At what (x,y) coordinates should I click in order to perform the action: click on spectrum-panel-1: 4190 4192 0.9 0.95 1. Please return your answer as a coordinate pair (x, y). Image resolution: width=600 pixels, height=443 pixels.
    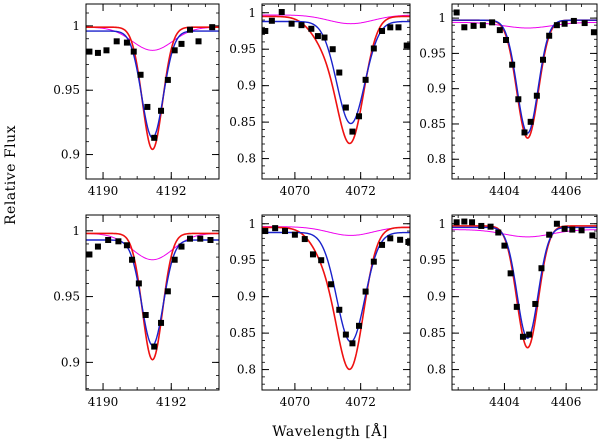
    Looking at the image, I should click on (136, 100).